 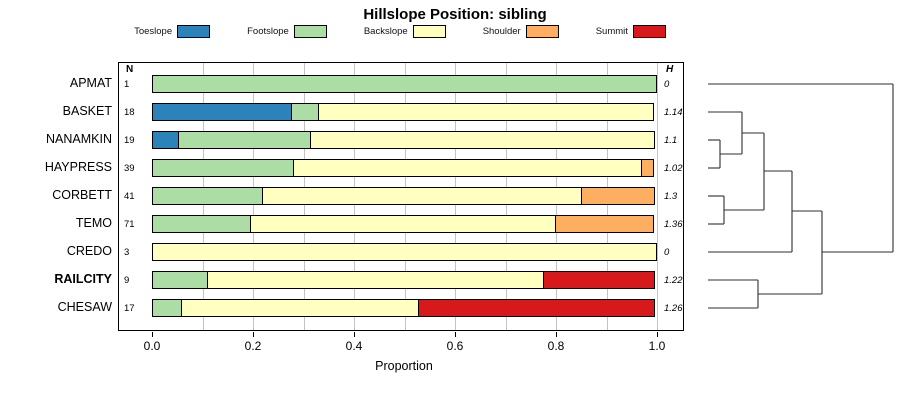 I want to click on bar-corbett, so click(x=403, y=196).